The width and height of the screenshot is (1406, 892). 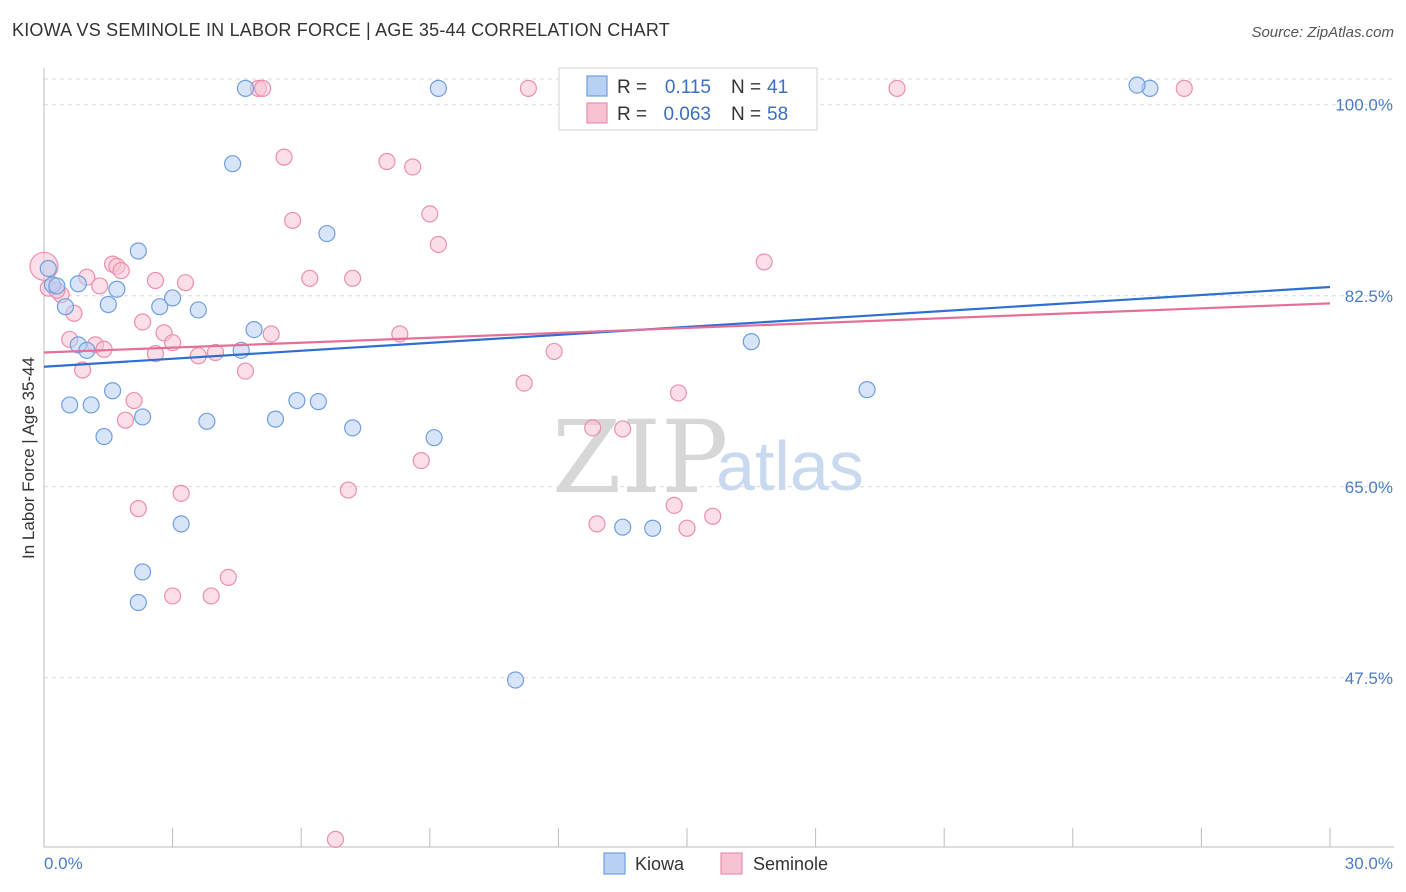 What do you see at coordinates (777, 87) in the screenshot?
I see `legend-n-value: 41` at bounding box center [777, 87].